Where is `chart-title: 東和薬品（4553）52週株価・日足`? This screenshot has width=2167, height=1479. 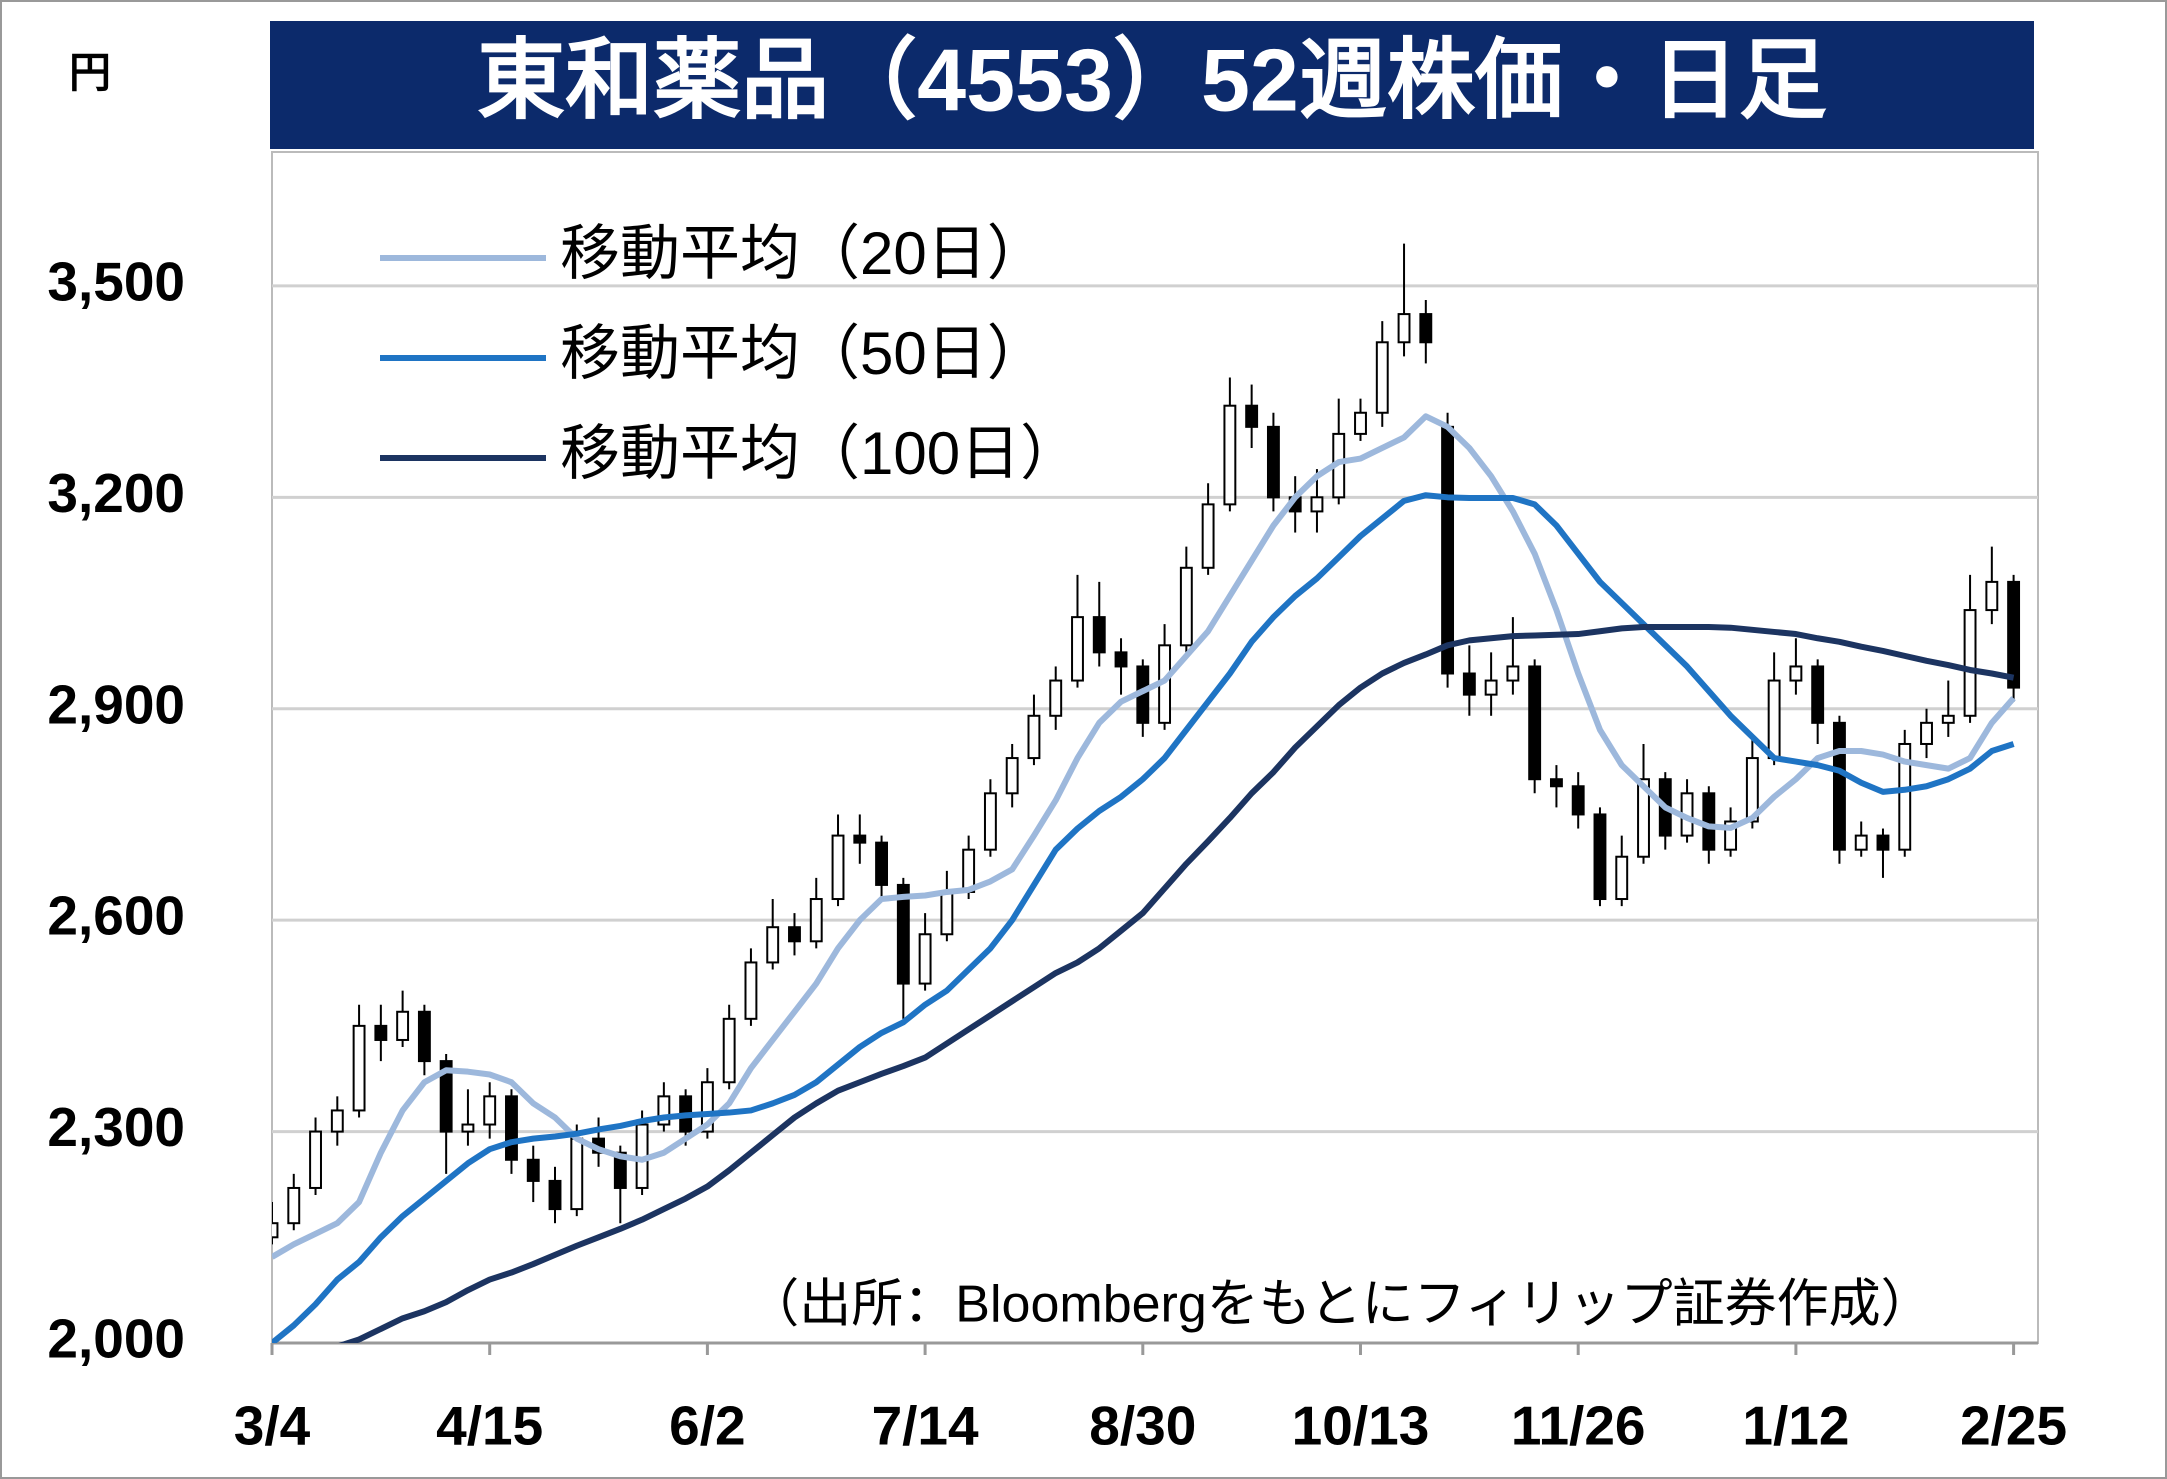
chart-title: 東和薬品（4553）52週株価・日足 is located at coordinates (1152, 79).